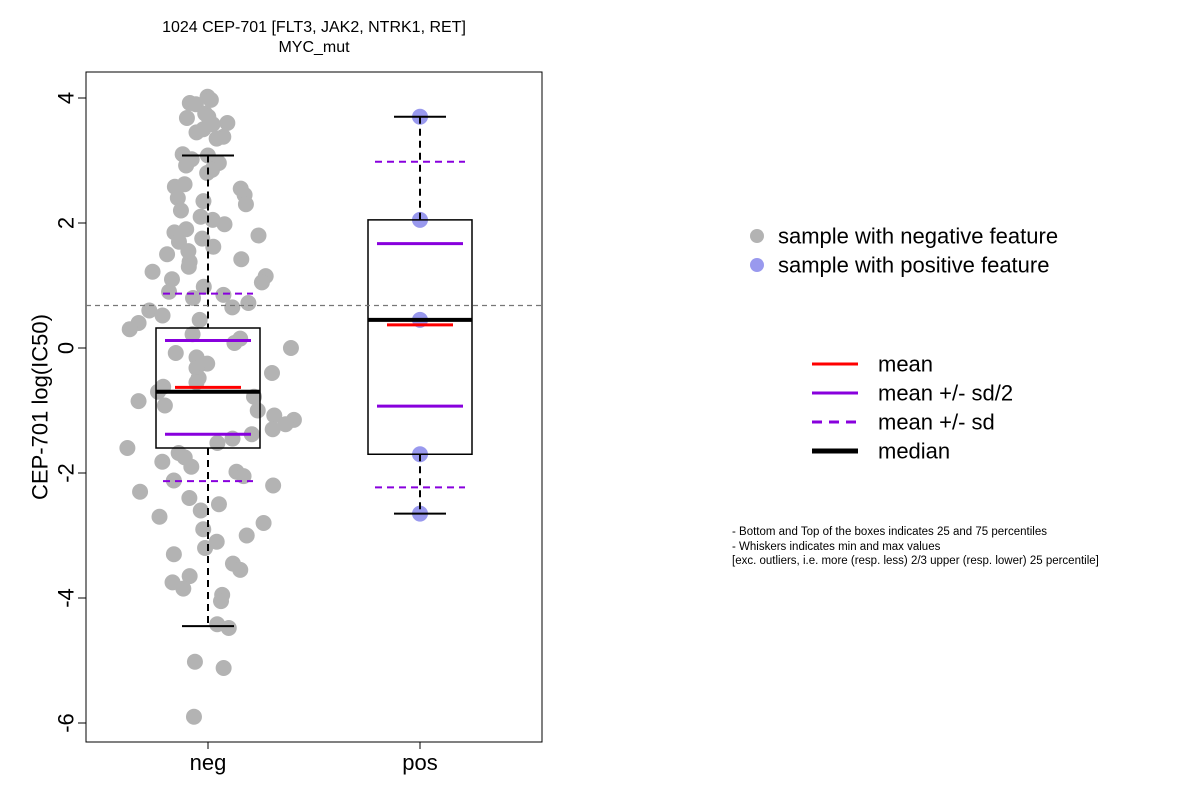 The height and width of the screenshot is (800, 1200). I want to click on legend-line-label: mean +/- sd/2, so click(945, 393).